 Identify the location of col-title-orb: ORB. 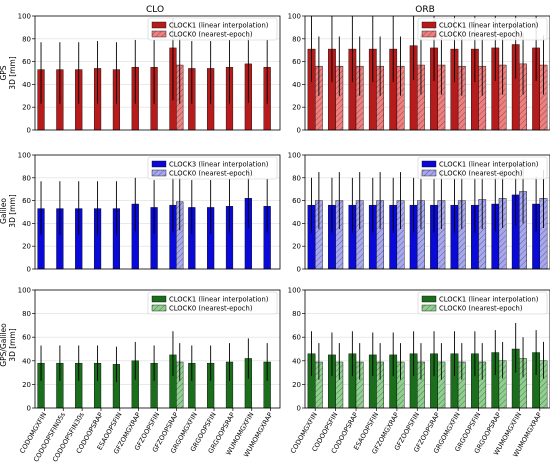
(425, 10).